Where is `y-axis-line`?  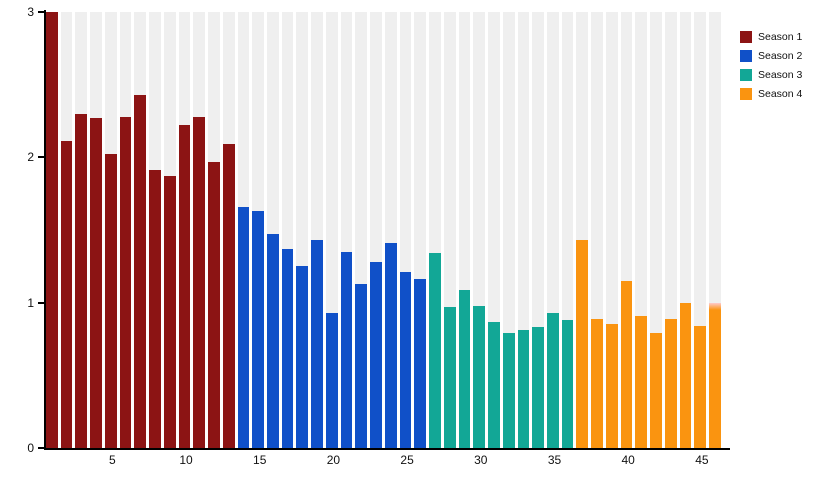 y-axis-line is located at coordinates (45, 230).